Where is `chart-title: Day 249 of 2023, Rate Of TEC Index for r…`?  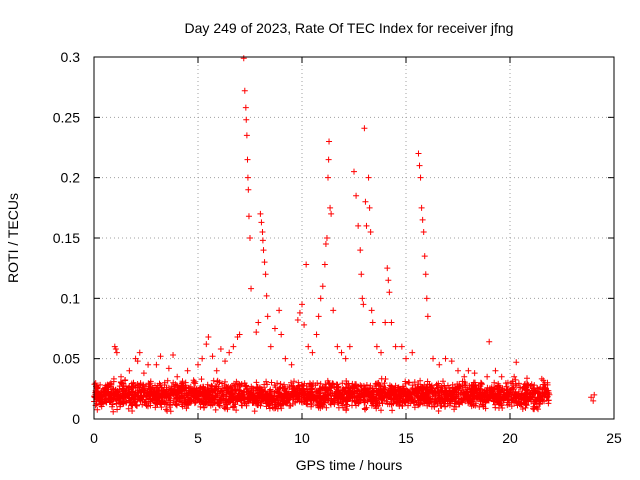
chart-title: Day 249 of 2023, Rate Of TEC Index for r… is located at coordinates (349, 28).